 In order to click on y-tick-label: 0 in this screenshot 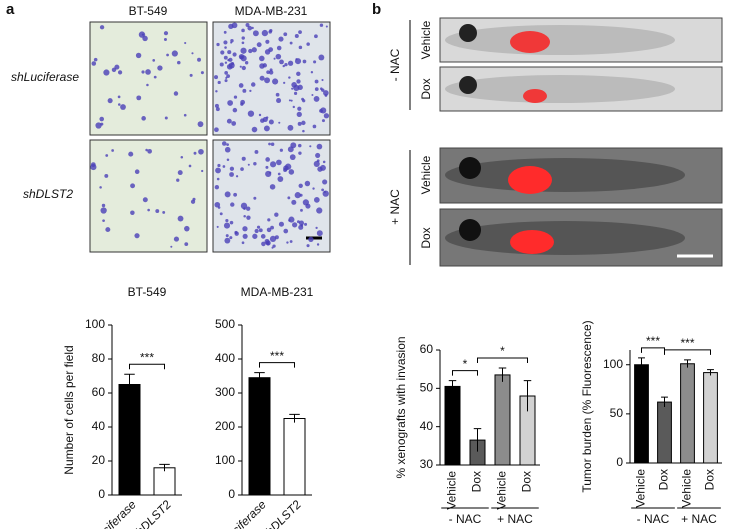, I will do `click(619, 462)`.